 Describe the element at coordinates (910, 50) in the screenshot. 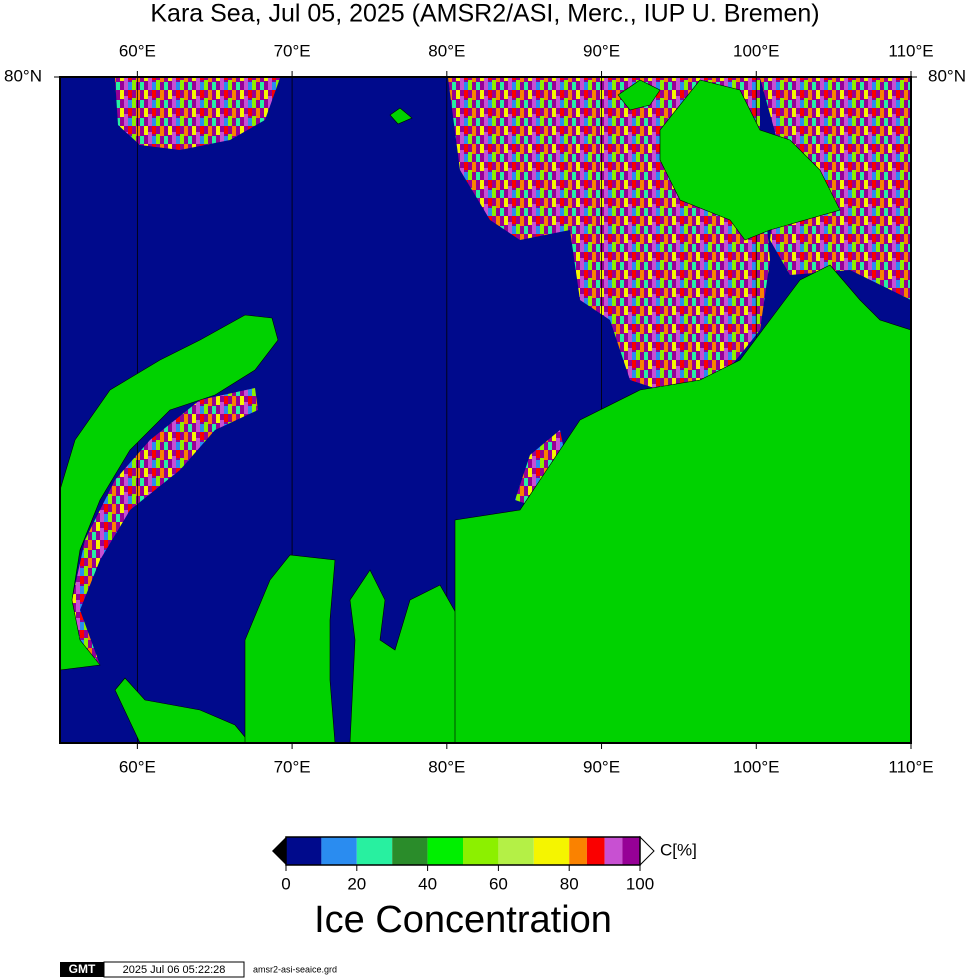

I see `x-tick-label-top: 110°E` at that location.